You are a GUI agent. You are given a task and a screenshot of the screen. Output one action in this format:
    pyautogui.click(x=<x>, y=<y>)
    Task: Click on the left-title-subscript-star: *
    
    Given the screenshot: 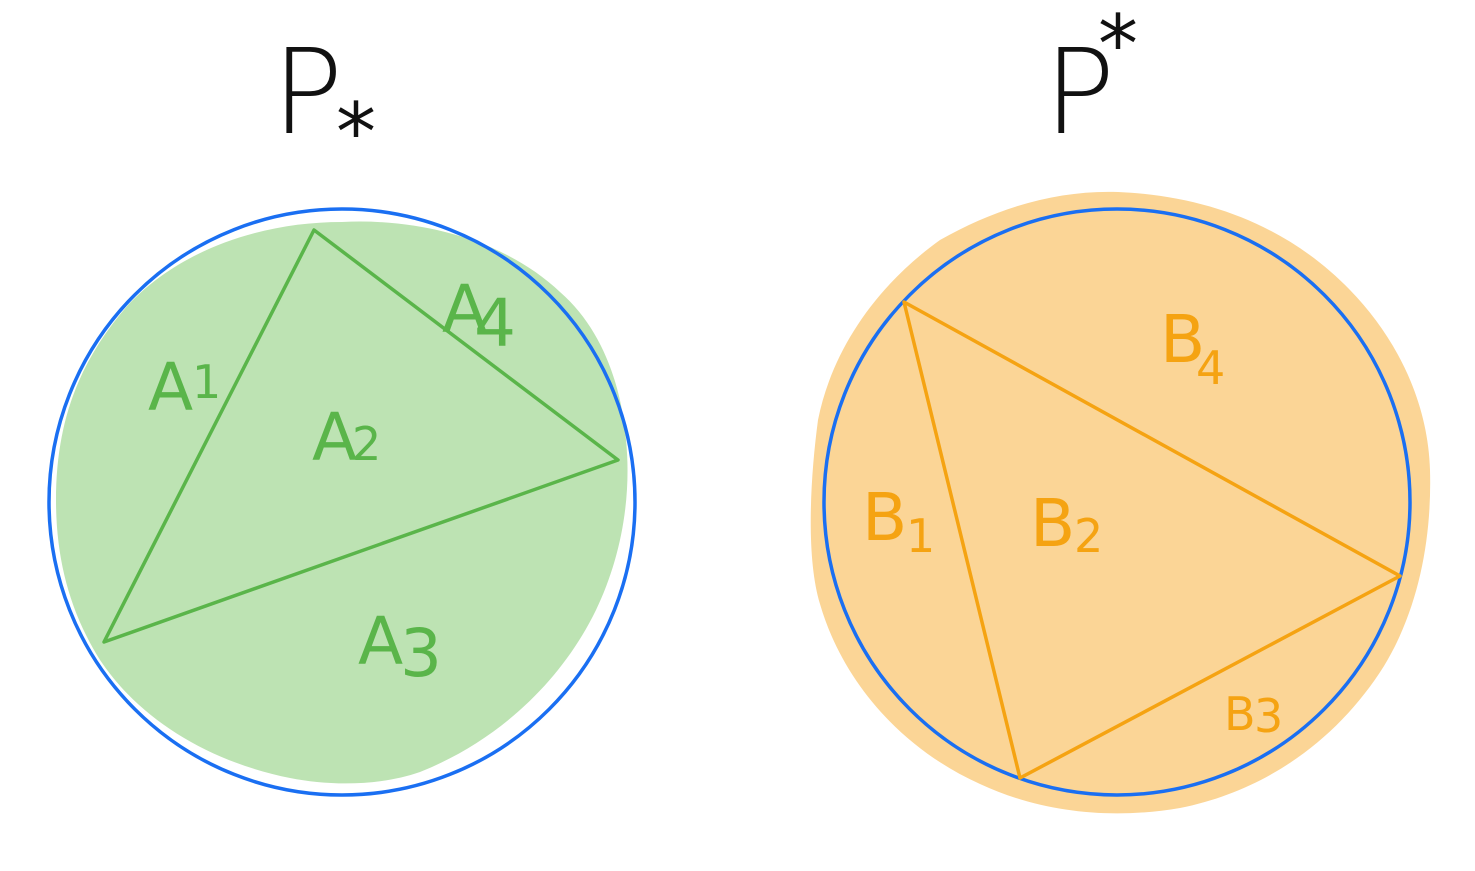 What is the action you would take?
    pyautogui.click(x=356, y=132)
    